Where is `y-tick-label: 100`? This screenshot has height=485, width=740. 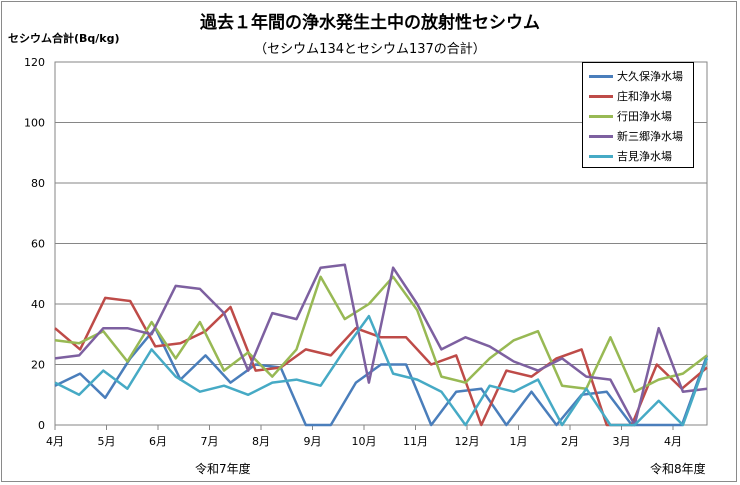 y-tick-label: 100 is located at coordinates (34, 123).